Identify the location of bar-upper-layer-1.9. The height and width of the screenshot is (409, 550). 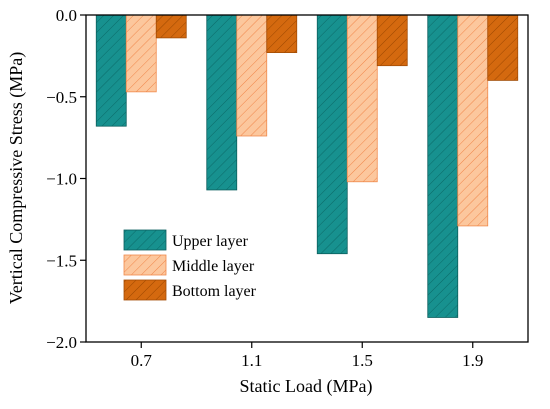
(443, 166).